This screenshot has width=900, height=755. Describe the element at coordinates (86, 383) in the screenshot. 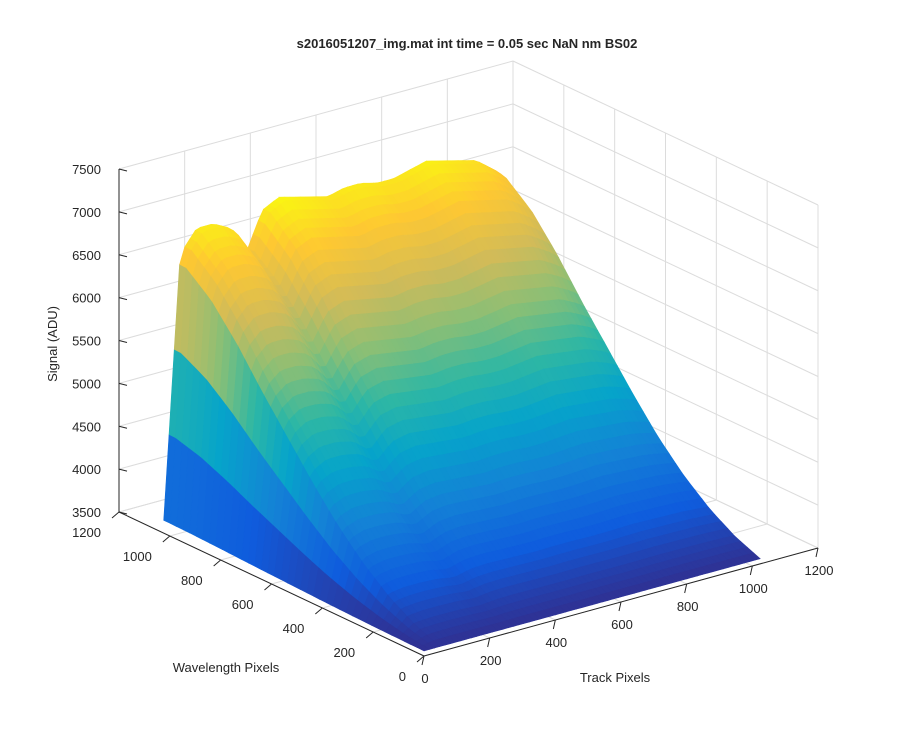

I see `z-tick-label: 5000` at that location.